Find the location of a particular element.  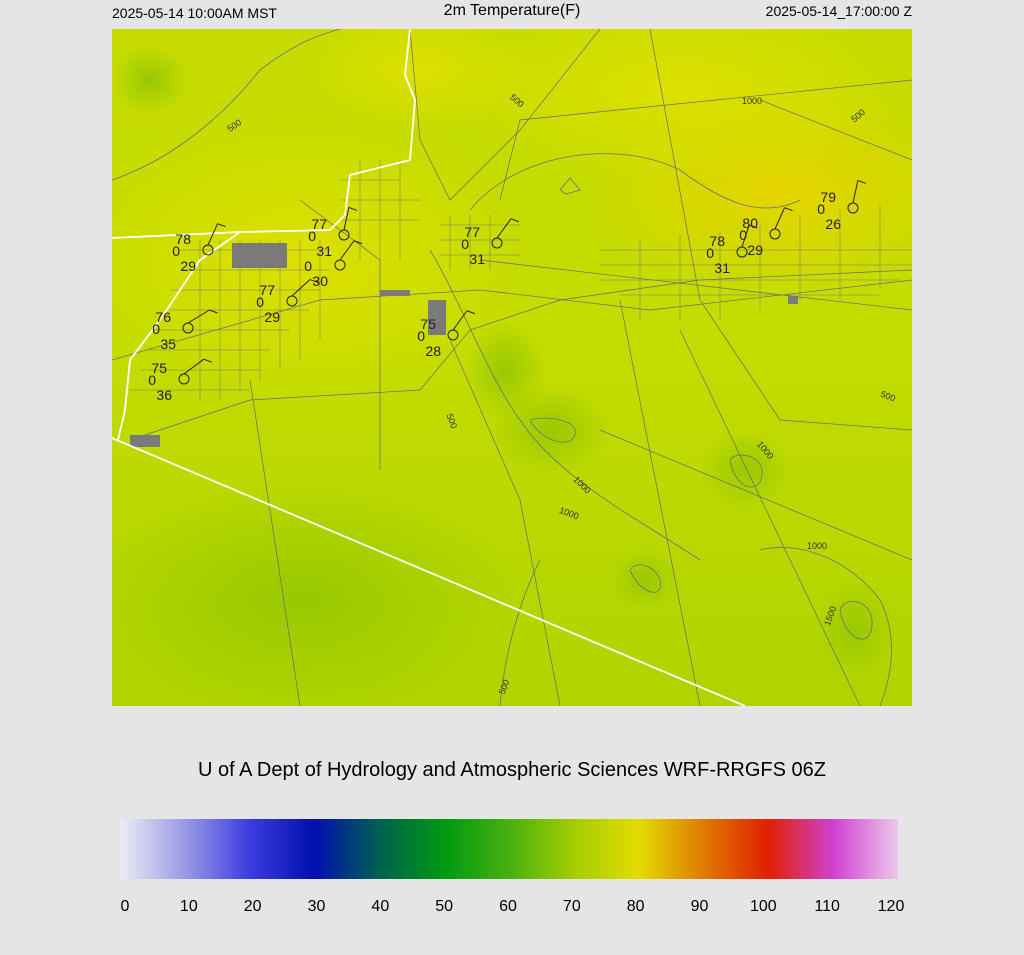

station-temp: 76 is located at coordinates (163, 317).